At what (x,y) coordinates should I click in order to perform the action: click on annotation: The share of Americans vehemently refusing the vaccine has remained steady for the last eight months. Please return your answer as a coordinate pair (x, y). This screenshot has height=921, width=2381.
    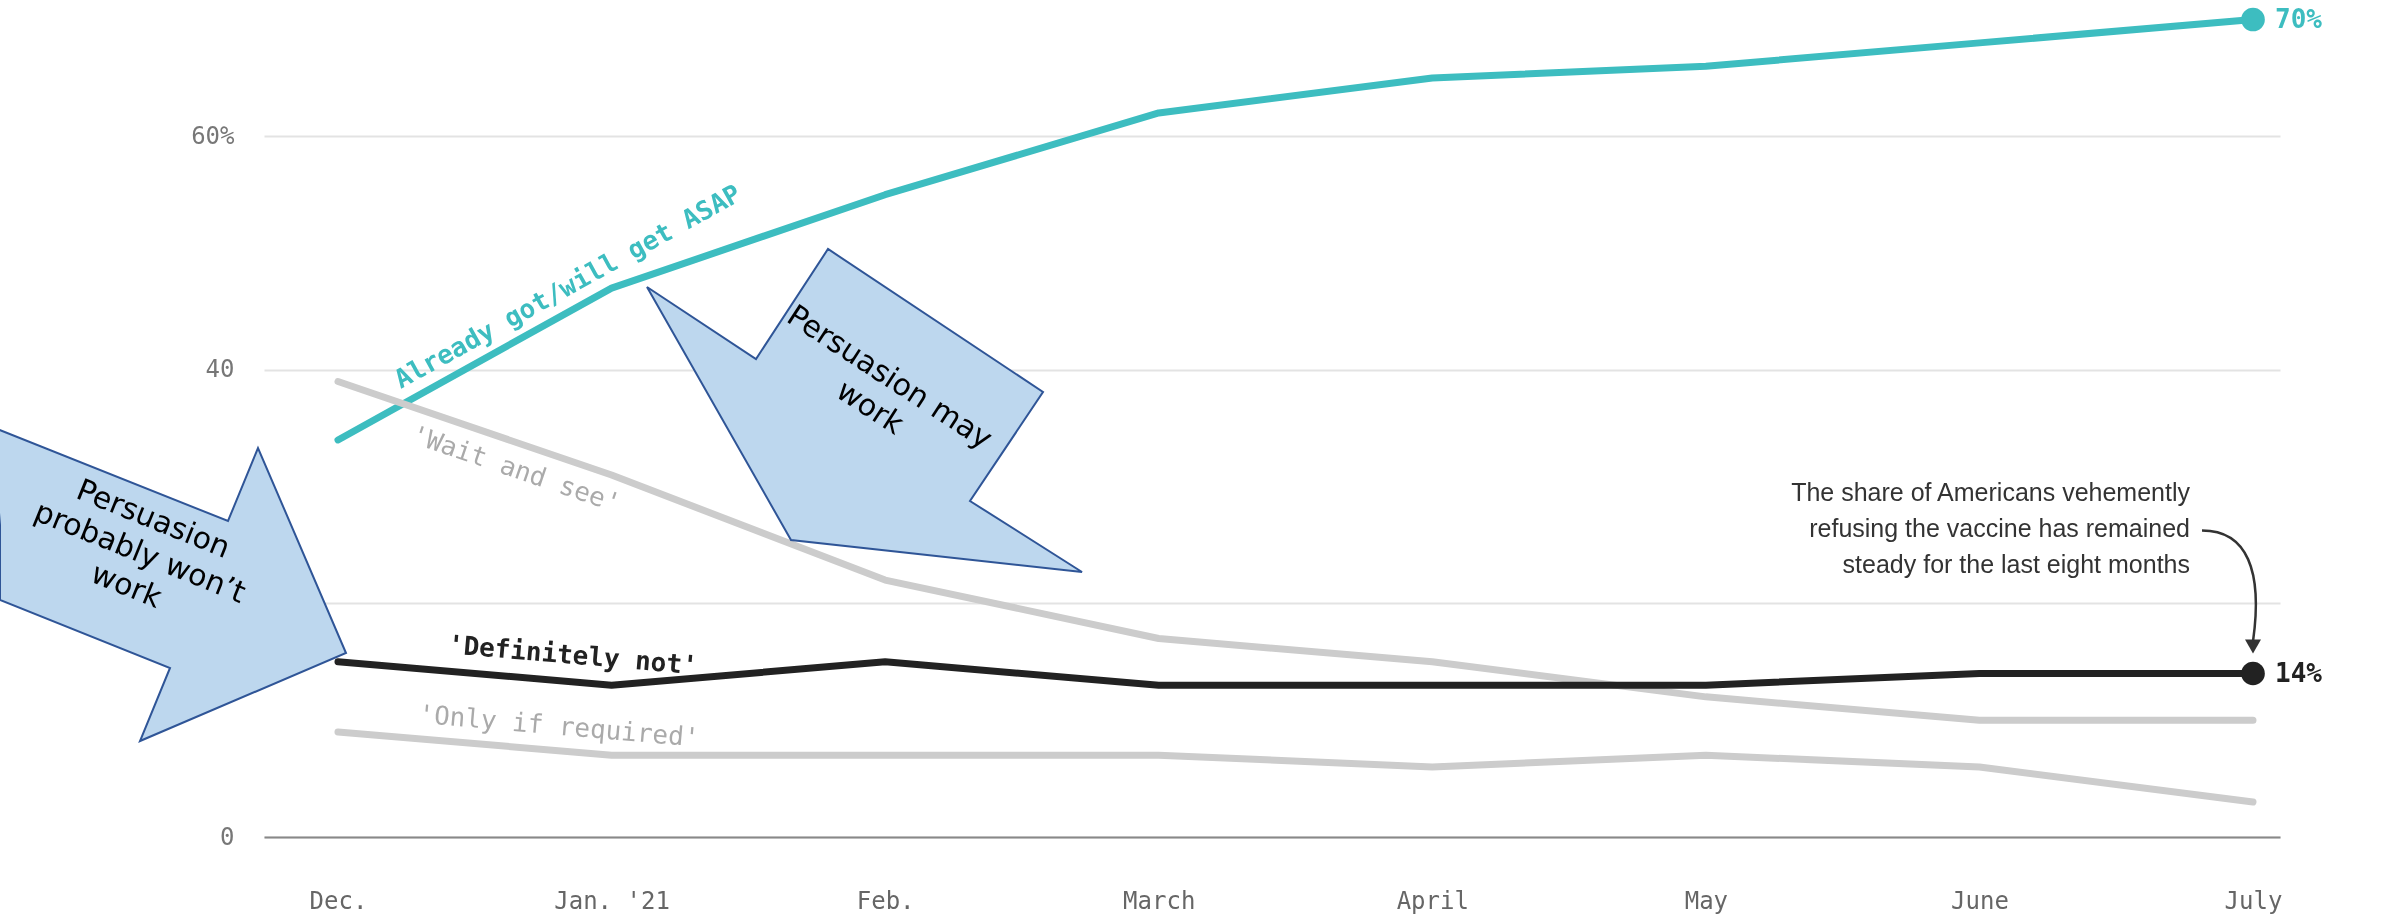
    Looking at the image, I should click on (1991, 527).